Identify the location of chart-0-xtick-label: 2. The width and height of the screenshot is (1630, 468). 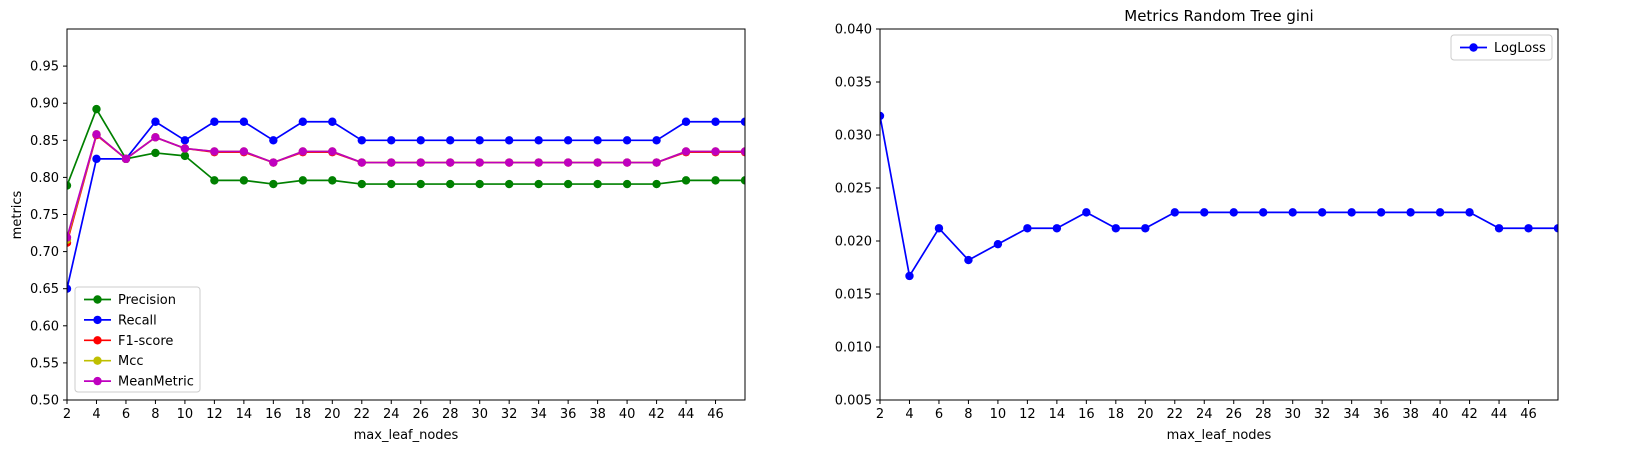
(67, 414).